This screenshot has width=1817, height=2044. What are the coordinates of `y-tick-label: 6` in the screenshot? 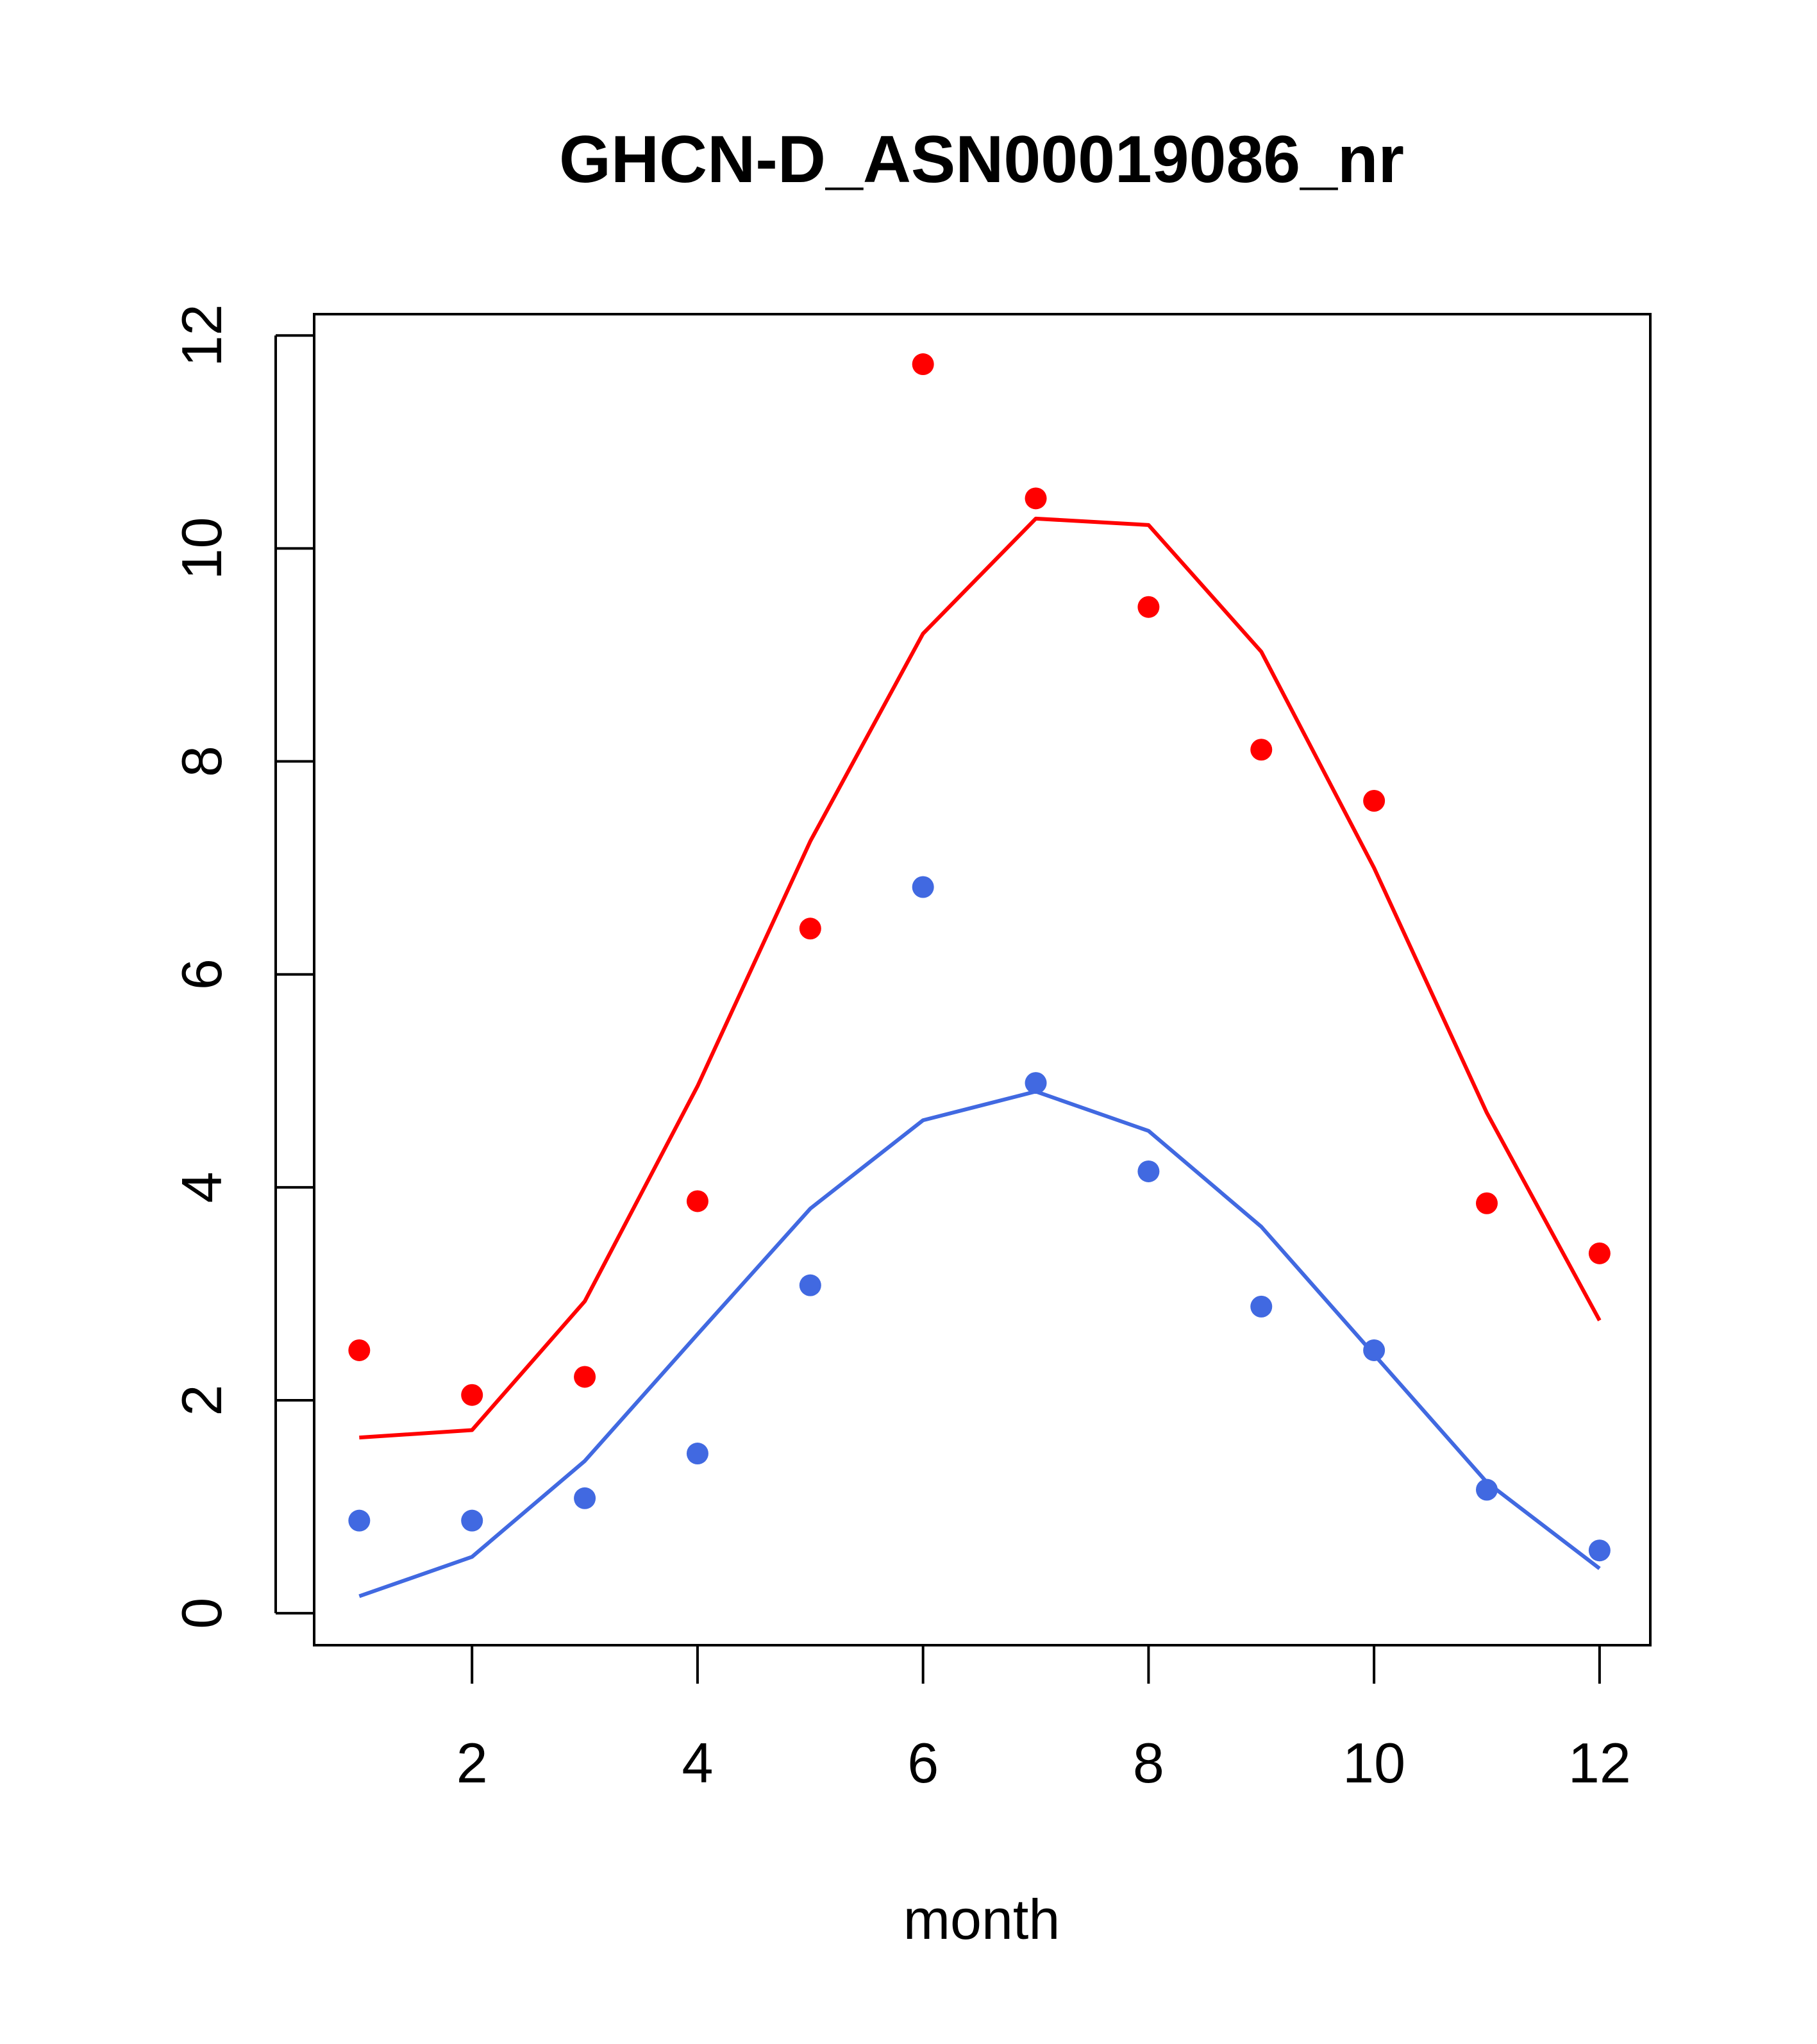 It's located at (201, 975).